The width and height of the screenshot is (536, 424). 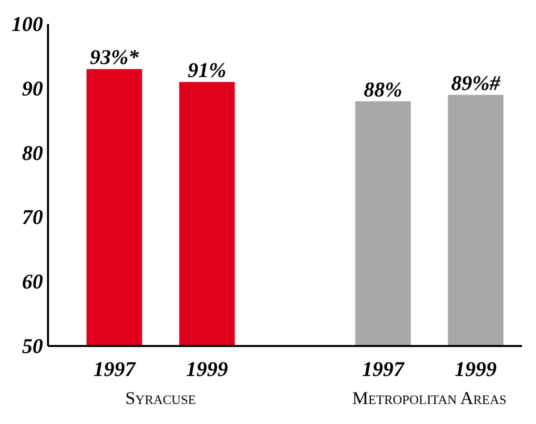 I want to click on data-label: 93%*, so click(x=115, y=57).